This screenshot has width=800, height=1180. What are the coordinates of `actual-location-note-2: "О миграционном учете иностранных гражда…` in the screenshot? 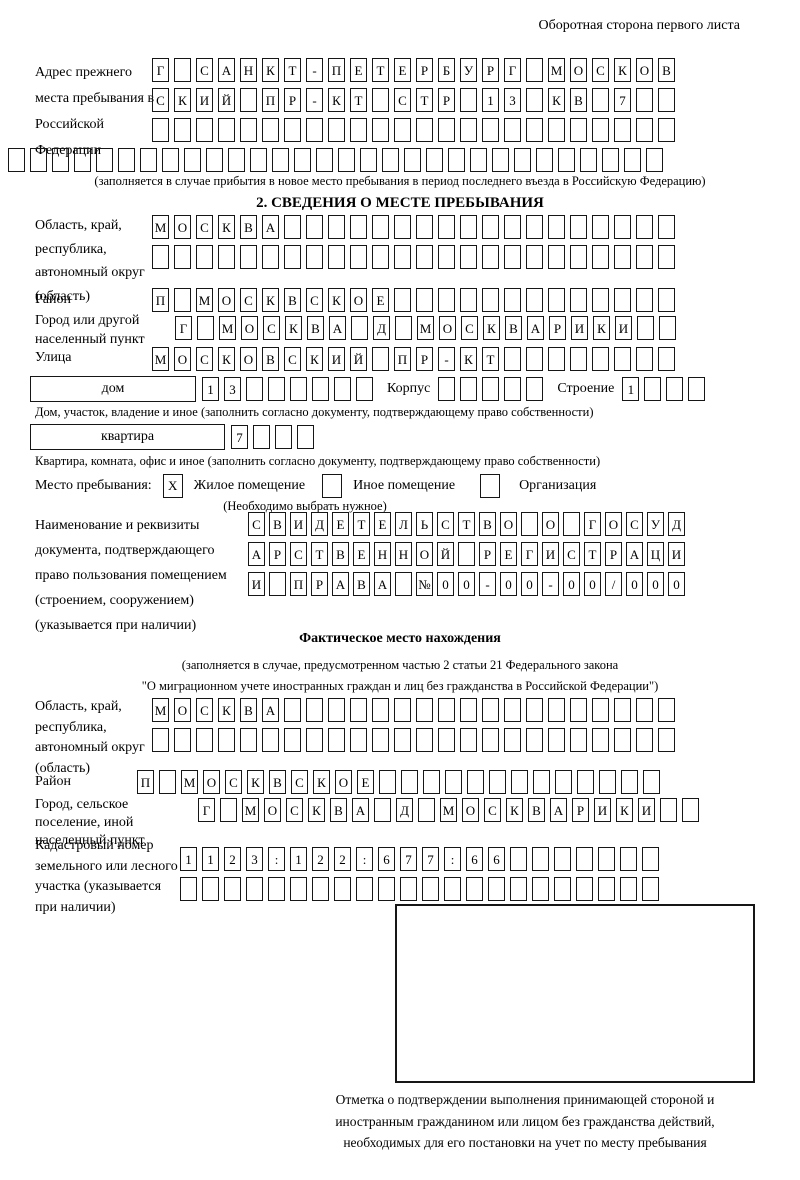 It's located at (400, 686).